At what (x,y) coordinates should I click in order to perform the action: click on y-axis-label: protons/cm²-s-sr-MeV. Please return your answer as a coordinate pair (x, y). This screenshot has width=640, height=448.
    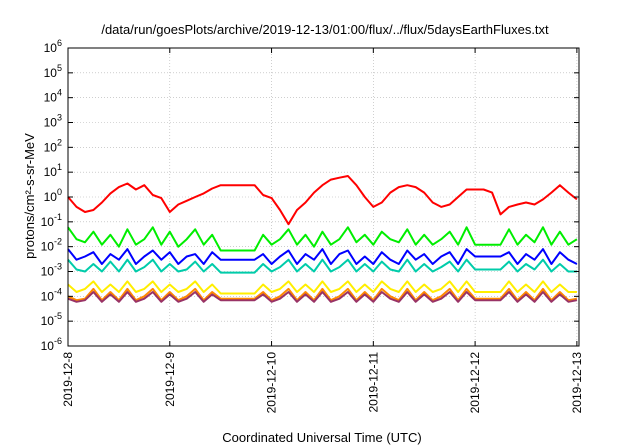
    Looking at the image, I should click on (29, 196).